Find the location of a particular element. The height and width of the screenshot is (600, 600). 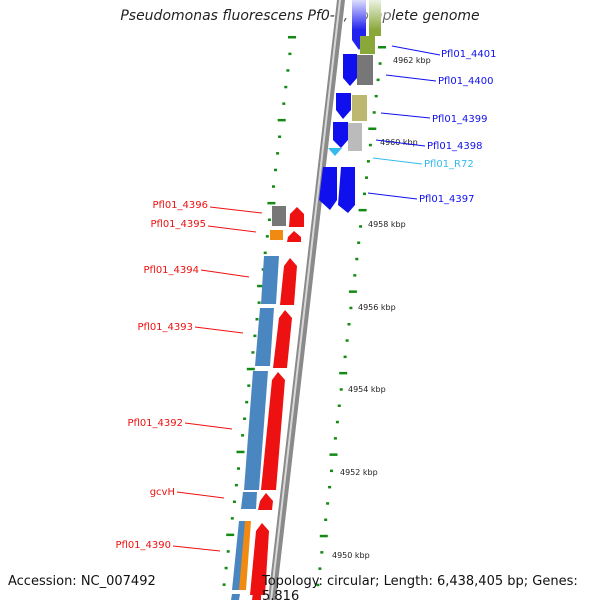

rna-arrow is located at coordinates (335, 152).